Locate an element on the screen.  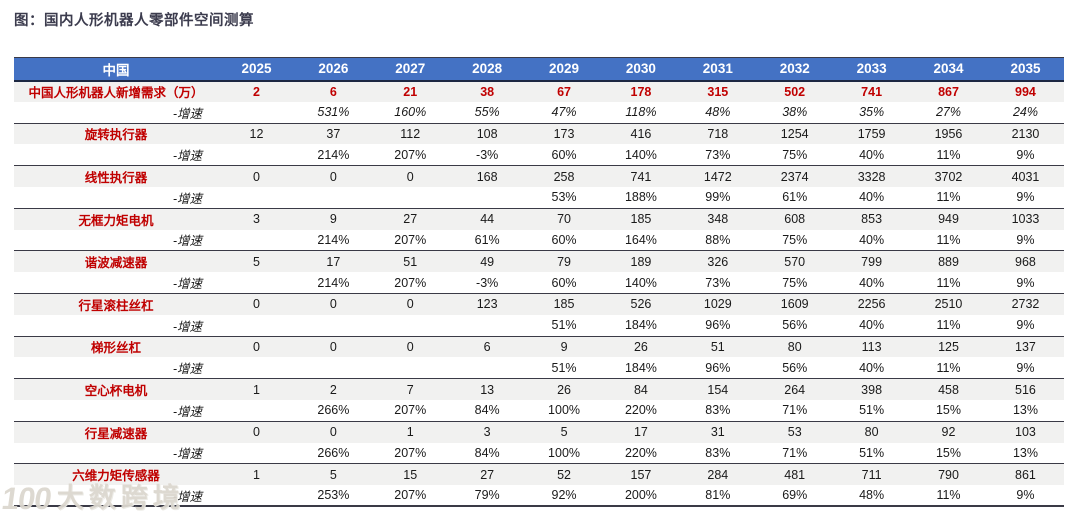
cell-value: 2256 is located at coordinates (871, 304).